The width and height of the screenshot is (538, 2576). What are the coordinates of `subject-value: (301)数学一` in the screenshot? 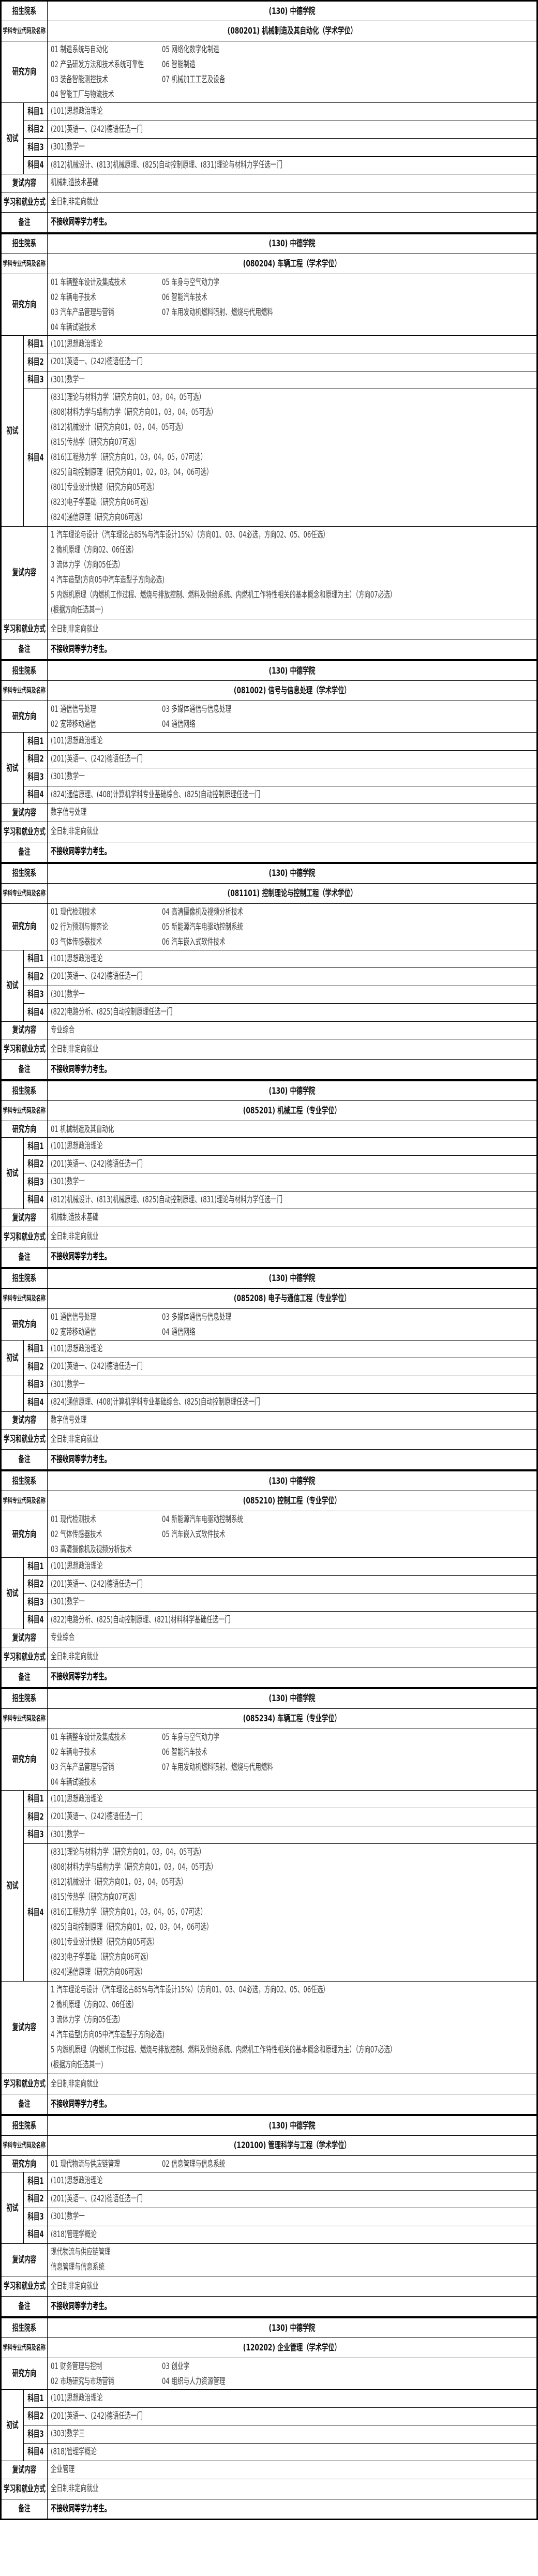 It's located at (292, 379).